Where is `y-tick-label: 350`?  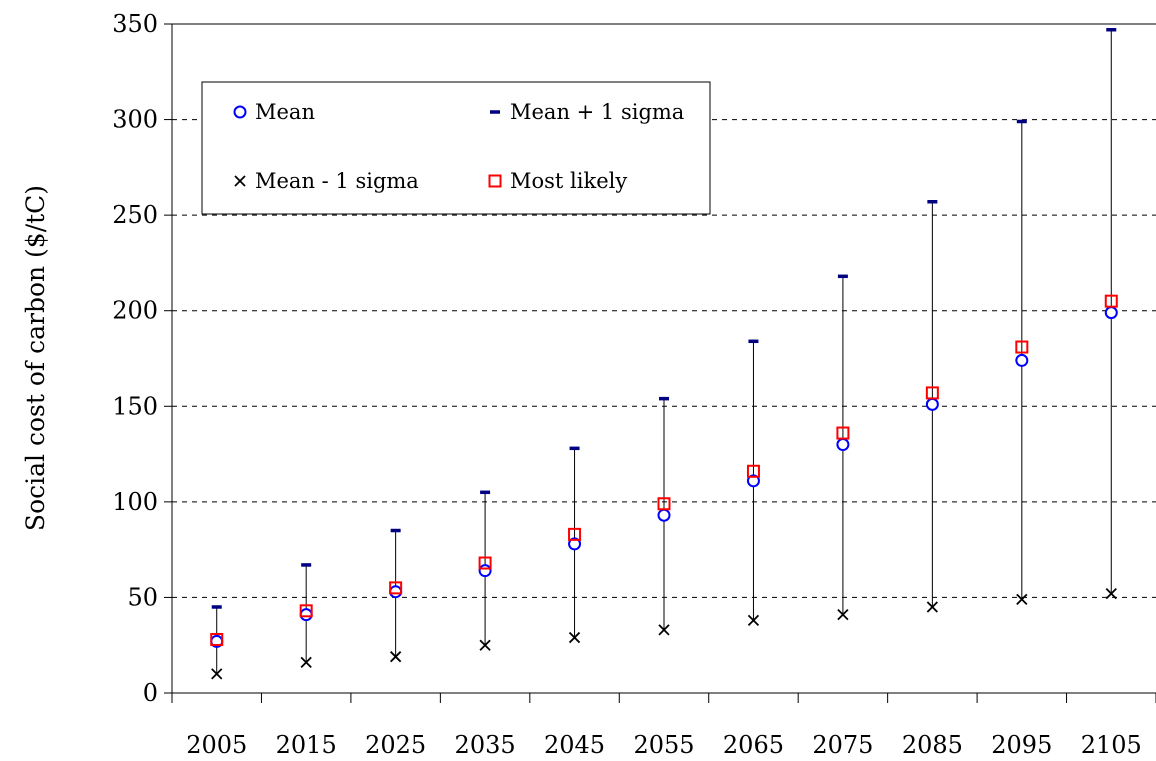 y-tick-label: 350 is located at coordinates (135, 24).